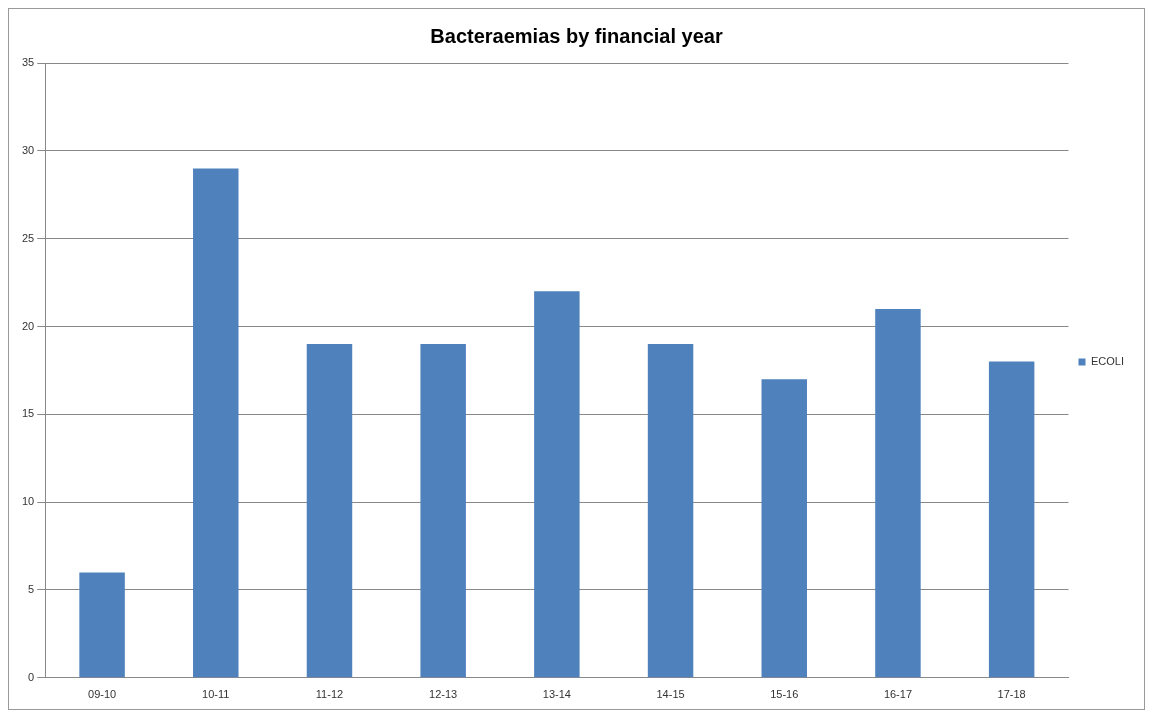  I want to click on x-tick-label: 14-15, so click(670, 694).